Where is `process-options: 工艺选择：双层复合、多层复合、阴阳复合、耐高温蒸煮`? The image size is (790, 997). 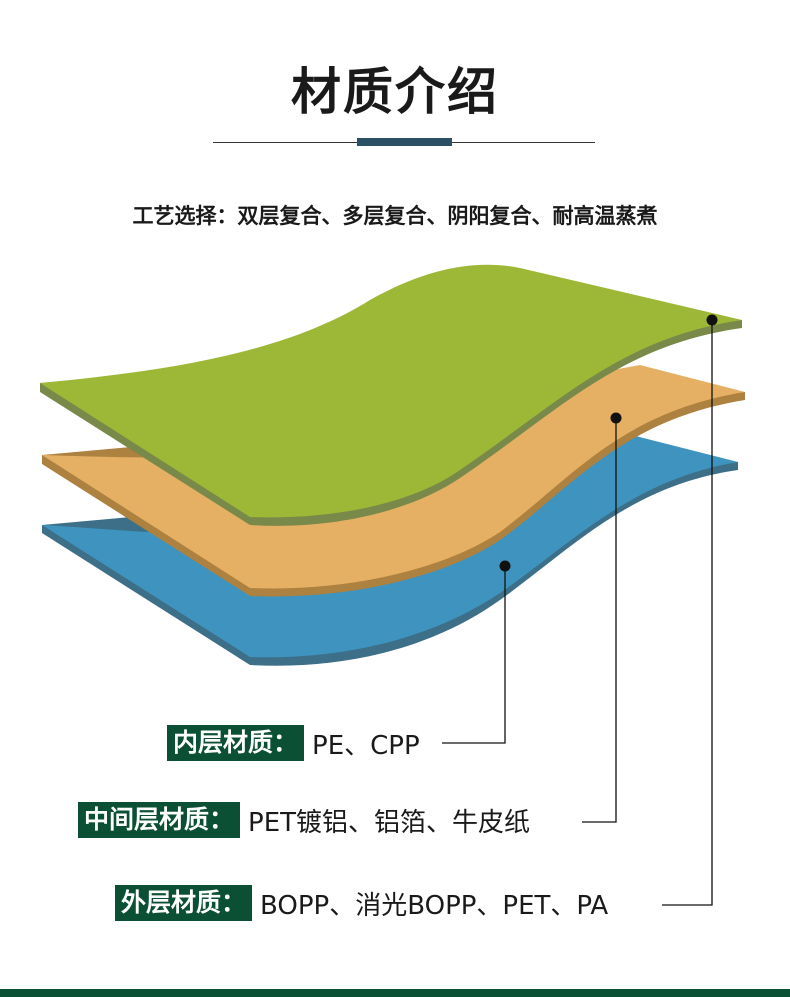 process-options: 工艺选择：双层复合、多层复合、阴阳复合、耐高温蒸煮 is located at coordinates (395, 216).